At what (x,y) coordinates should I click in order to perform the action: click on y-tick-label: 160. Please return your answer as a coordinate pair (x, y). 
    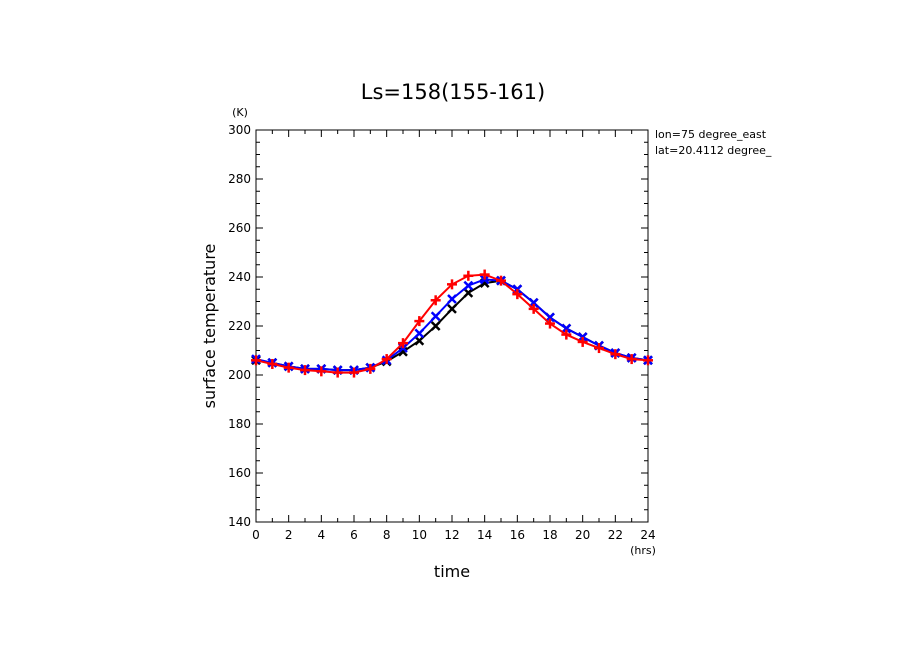
    Looking at the image, I should click on (239, 473).